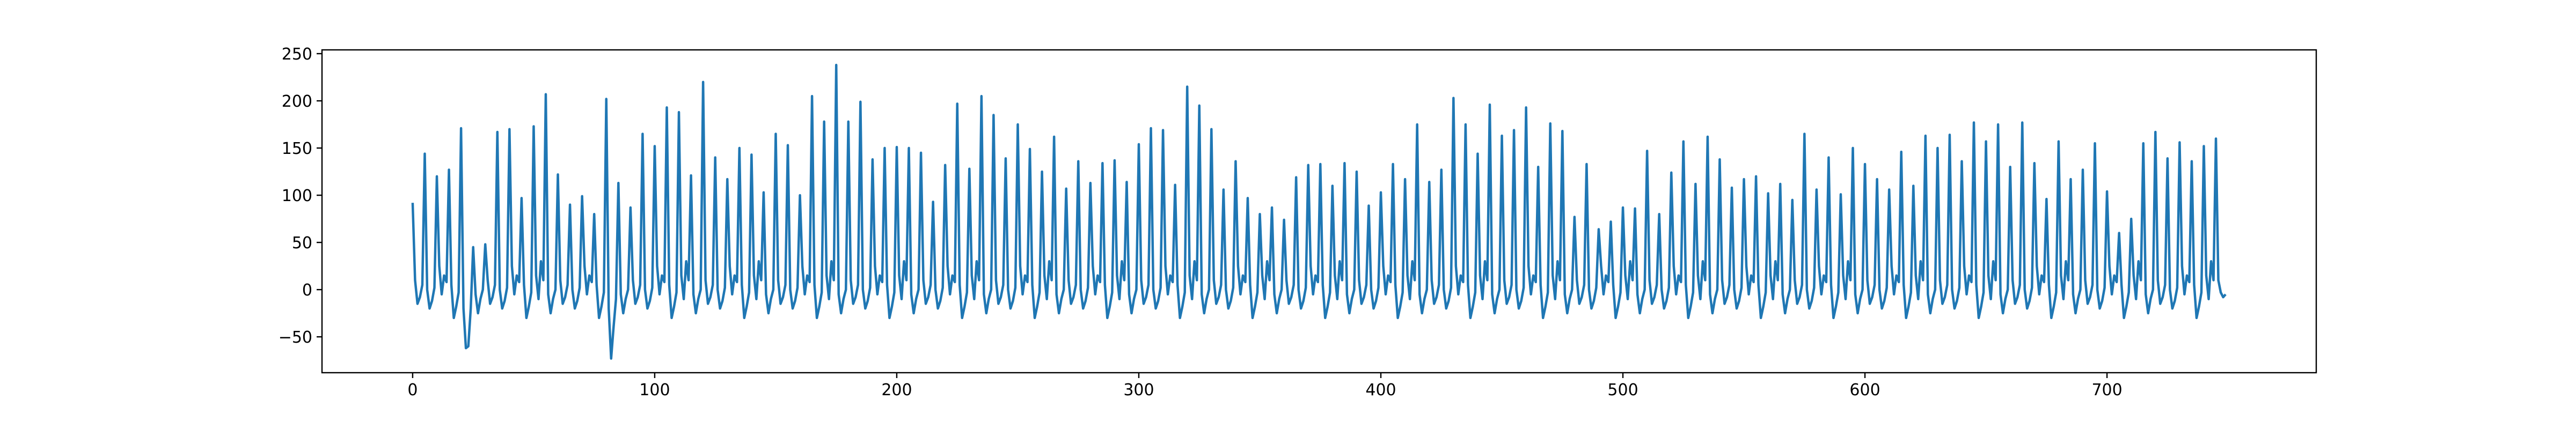 The height and width of the screenshot is (429, 2576). Describe the element at coordinates (654, 390) in the screenshot. I see `x-tick-label: 100` at that location.